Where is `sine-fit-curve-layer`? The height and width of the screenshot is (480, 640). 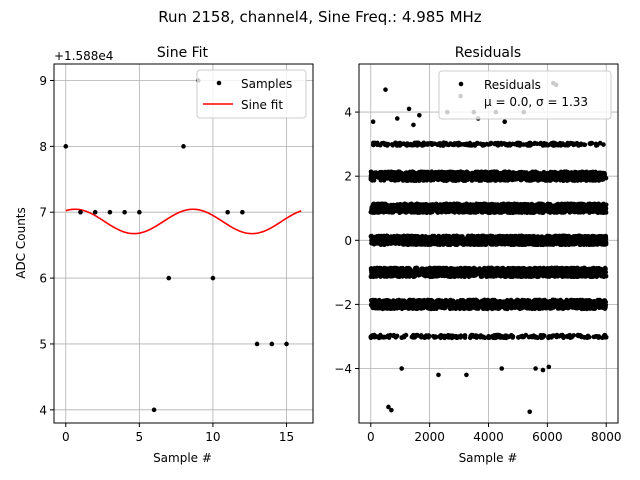 sine-fit-curve-layer is located at coordinates (183, 221).